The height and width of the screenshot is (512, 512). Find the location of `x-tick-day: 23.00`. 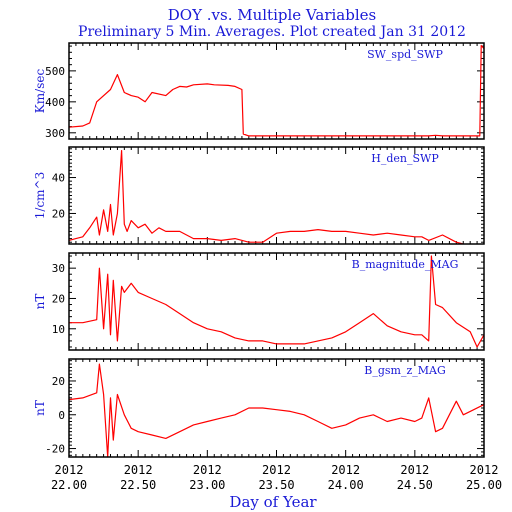

x-tick-day: 23.00 is located at coordinates (207, 485).